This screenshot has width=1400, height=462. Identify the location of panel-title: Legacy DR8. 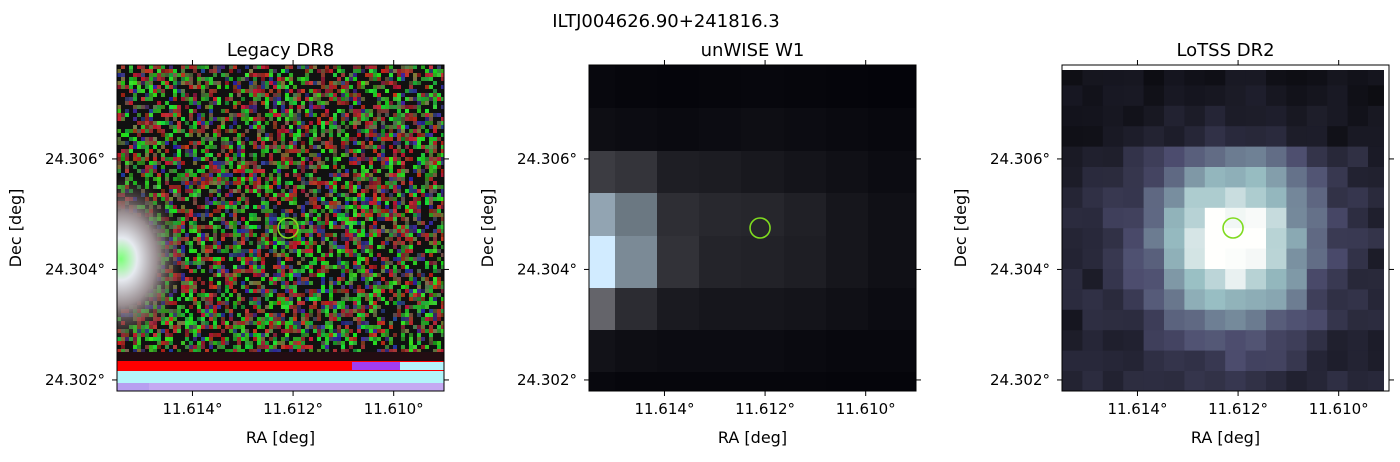
(280, 50).